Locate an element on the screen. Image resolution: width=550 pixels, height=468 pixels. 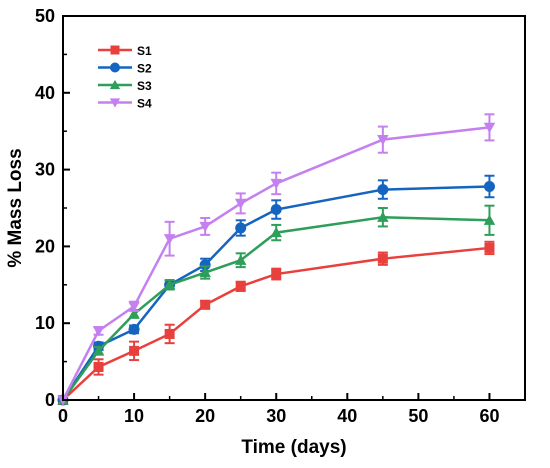
y-tick-label: 40 is located at coordinates (45, 93).